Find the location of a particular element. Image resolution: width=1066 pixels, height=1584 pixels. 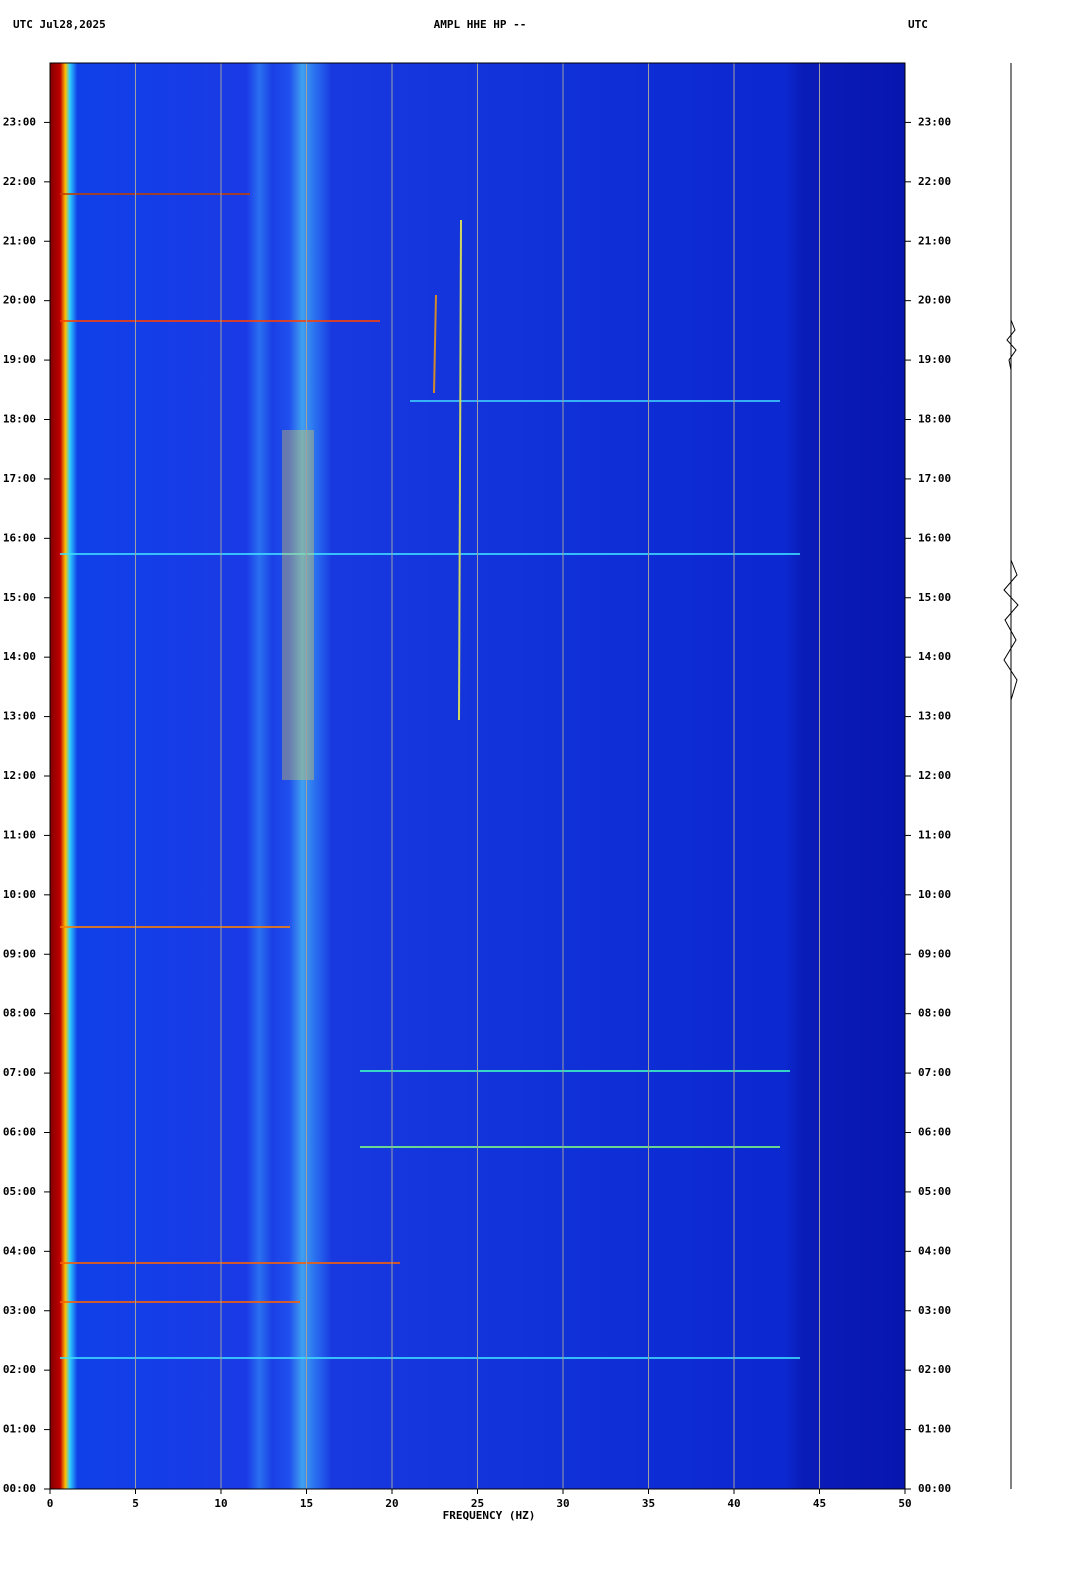

y-tick-label-right: 21:00 is located at coordinates (934, 240).